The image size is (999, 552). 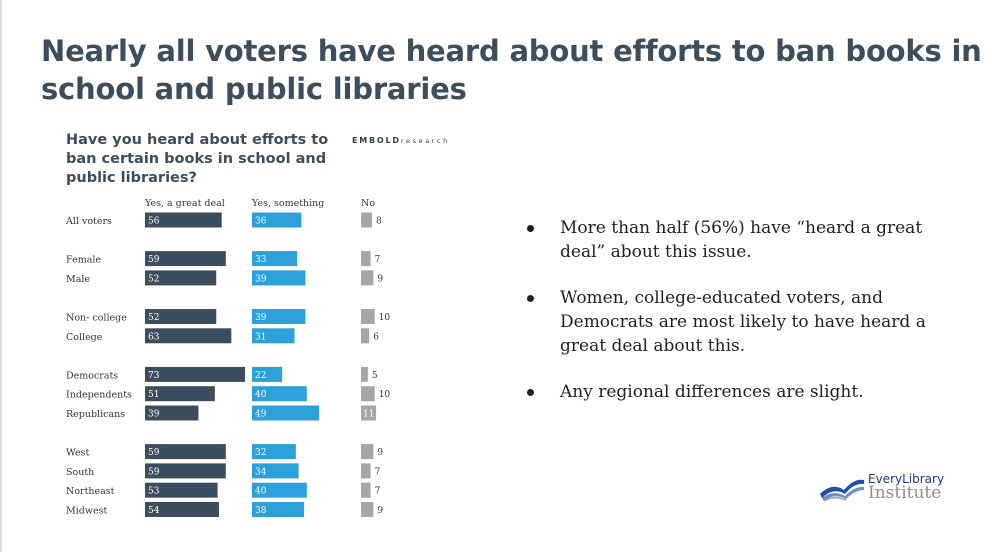 I want to click on everylibrary-institute-logo: EveryLibrary Institute, so click(x=888, y=488).